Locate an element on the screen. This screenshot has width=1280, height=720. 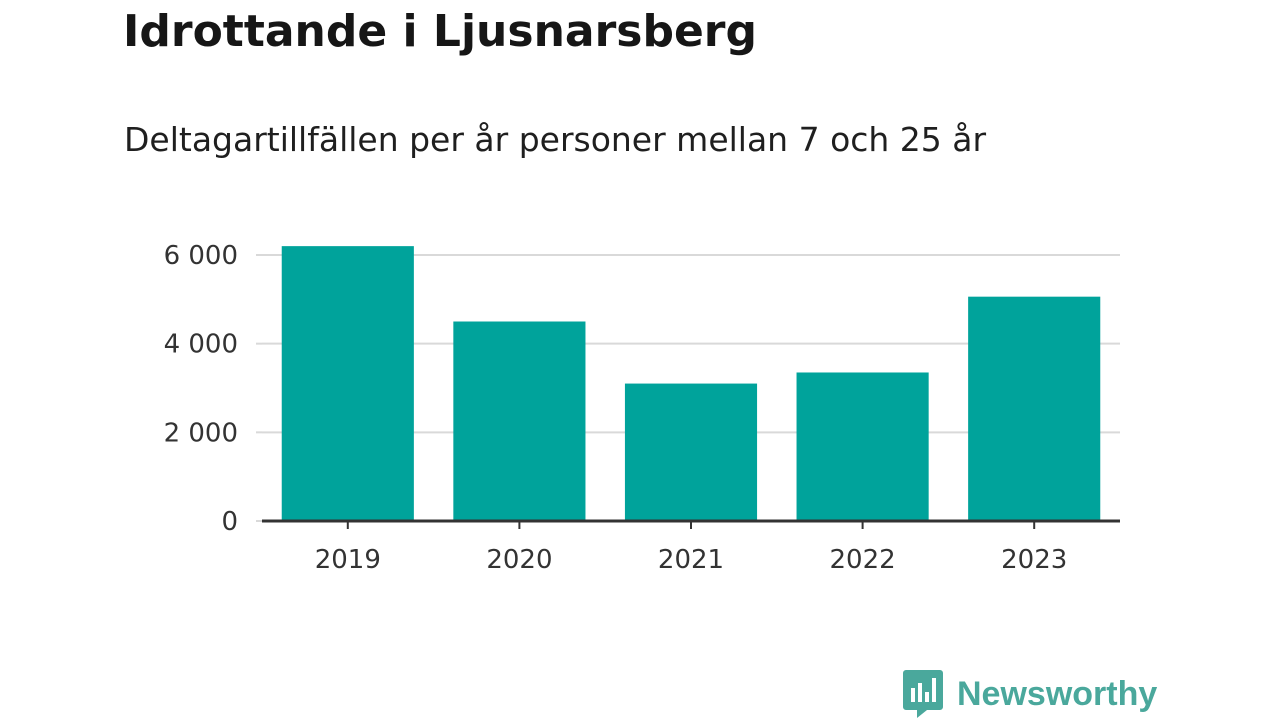
newsworthy-logo: Newsworthy is located at coordinates (1030, 694).